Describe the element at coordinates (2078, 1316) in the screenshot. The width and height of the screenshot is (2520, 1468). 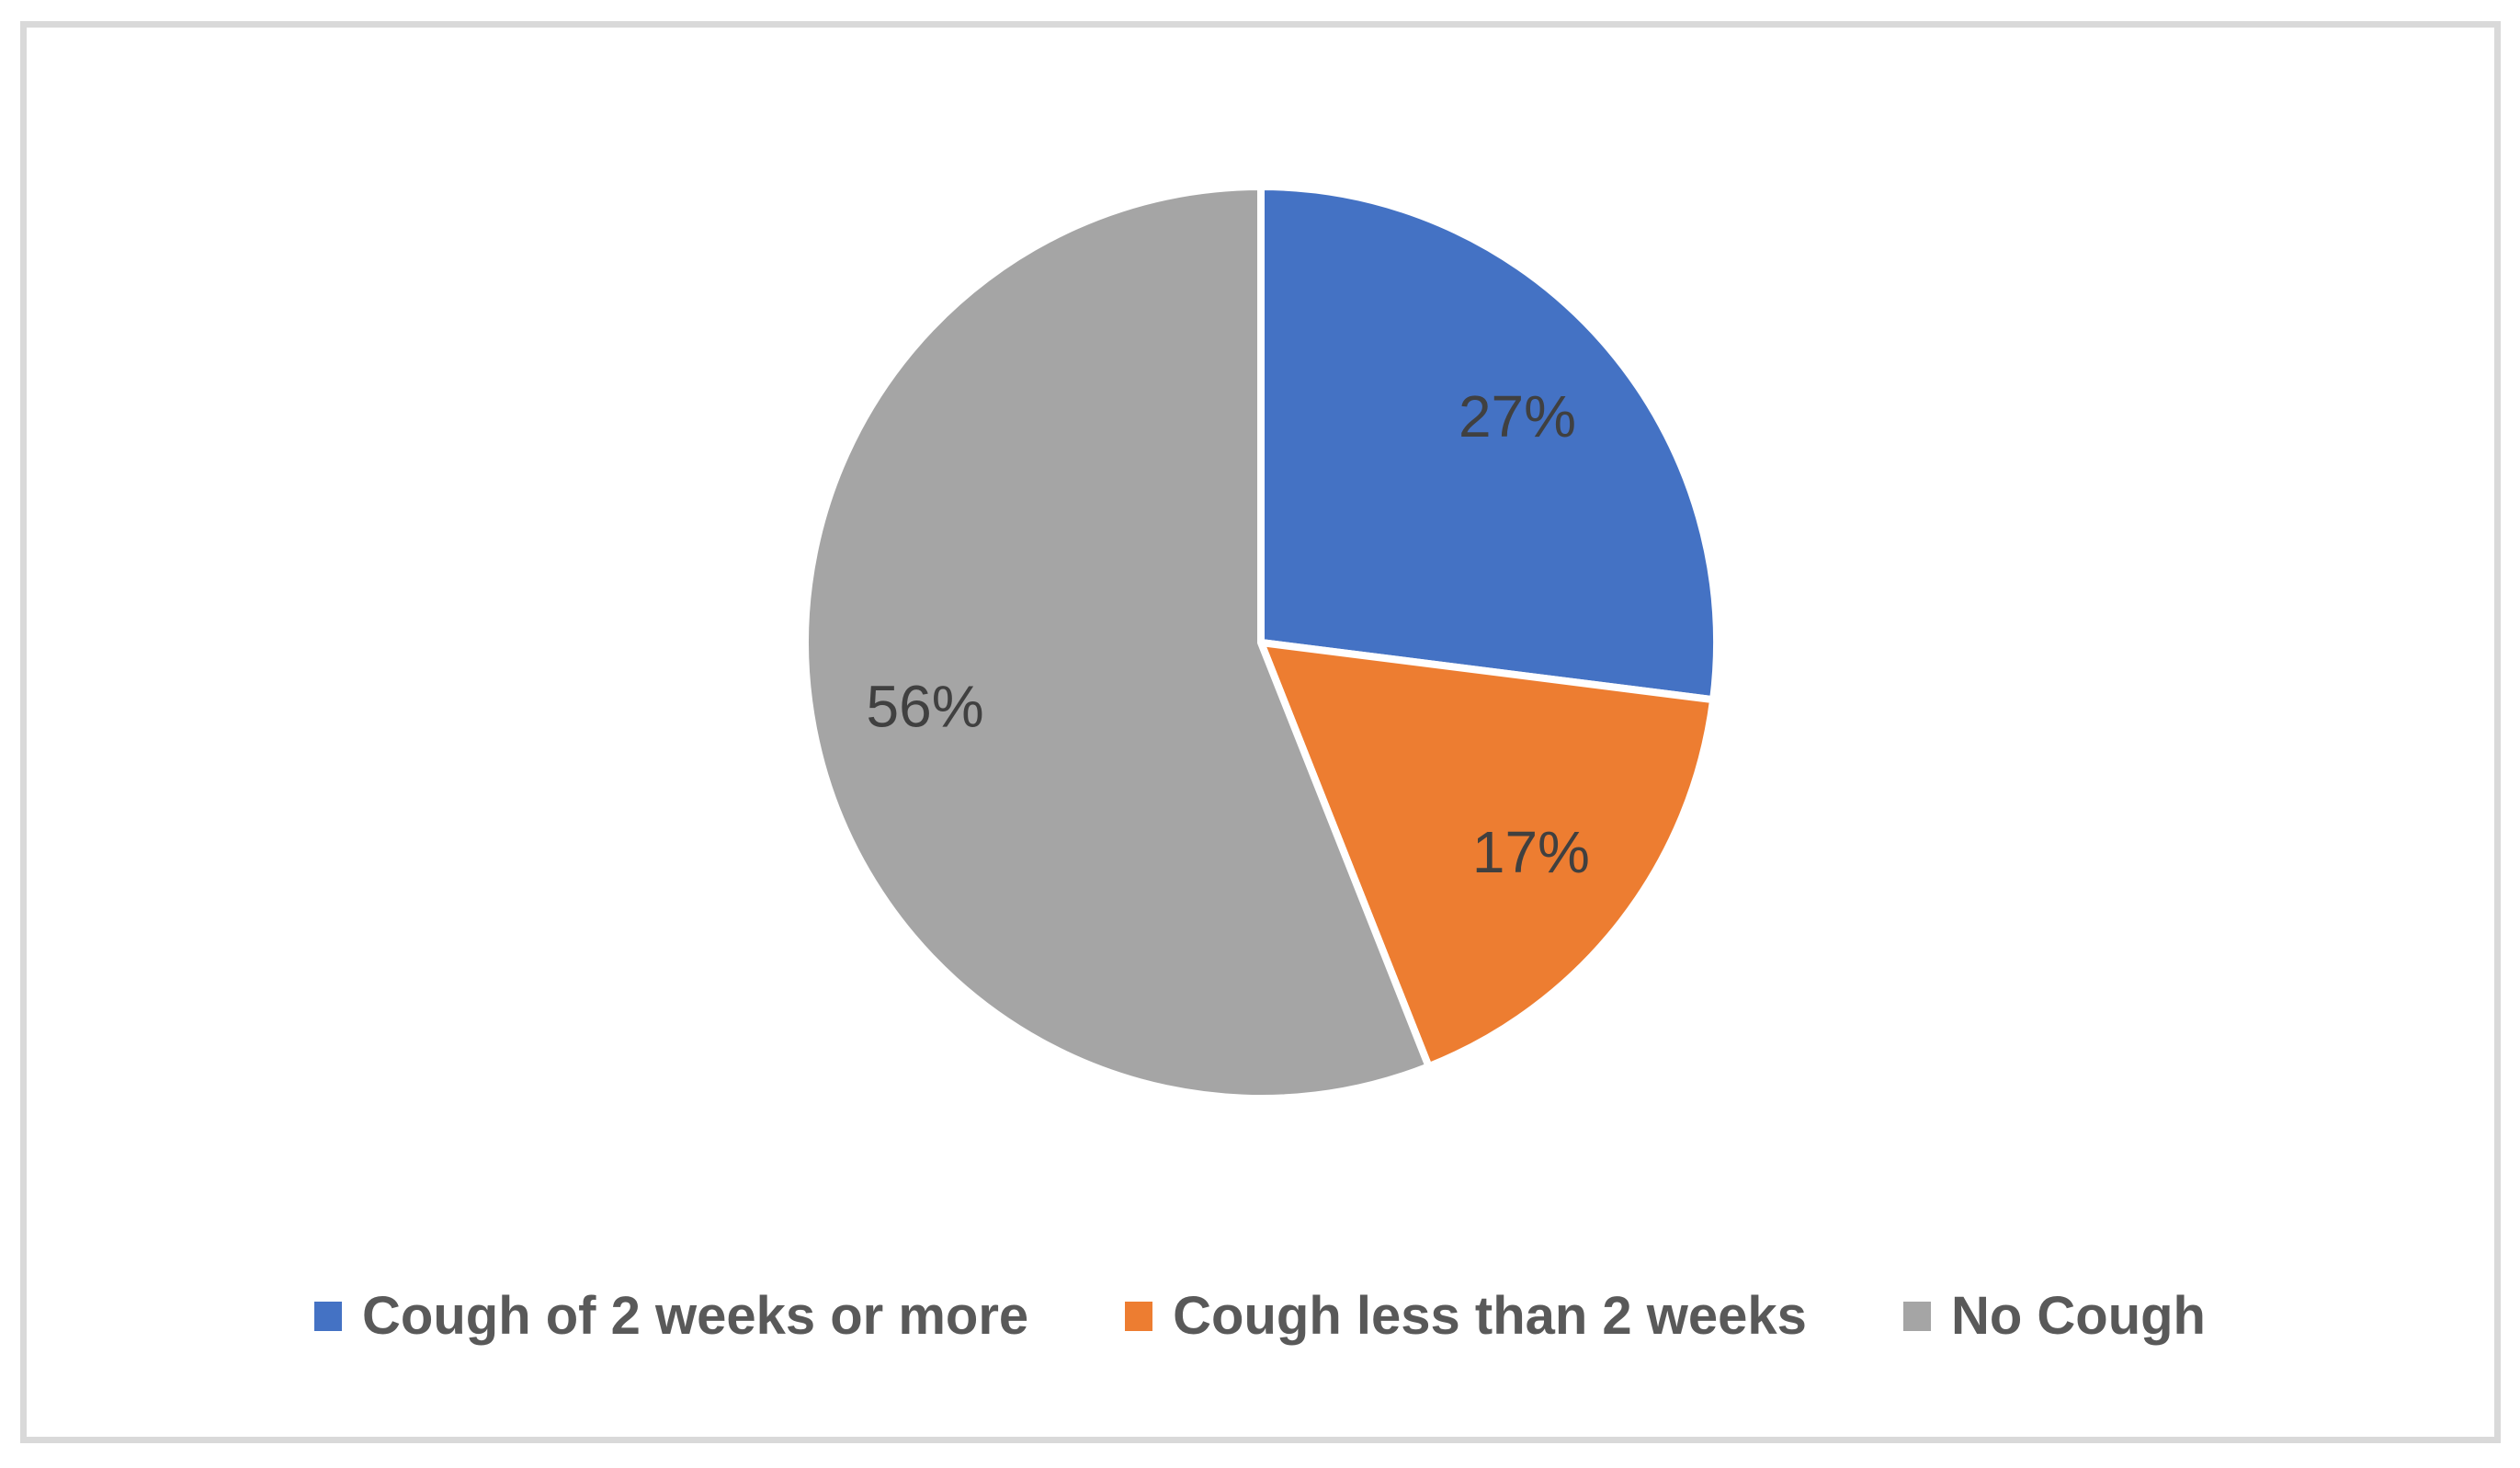
I see `legend-label: No Cough` at that location.